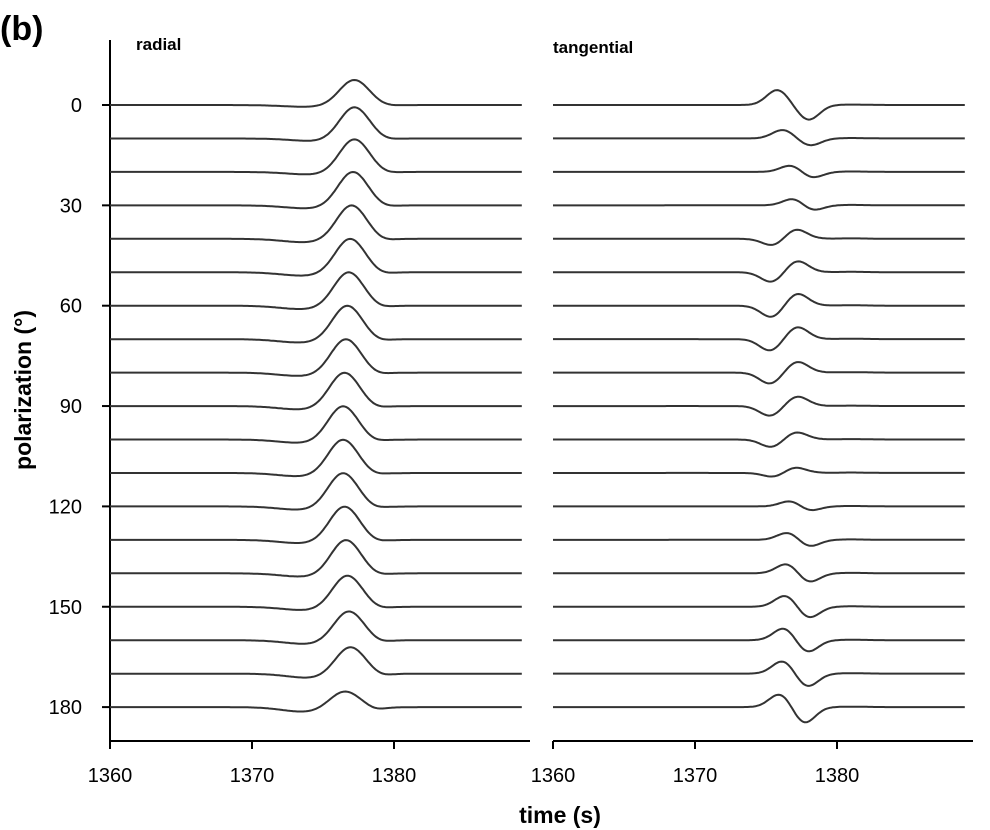  What do you see at coordinates (65, 608) in the screenshot?
I see `y-tick-label: 150` at bounding box center [65, 608].